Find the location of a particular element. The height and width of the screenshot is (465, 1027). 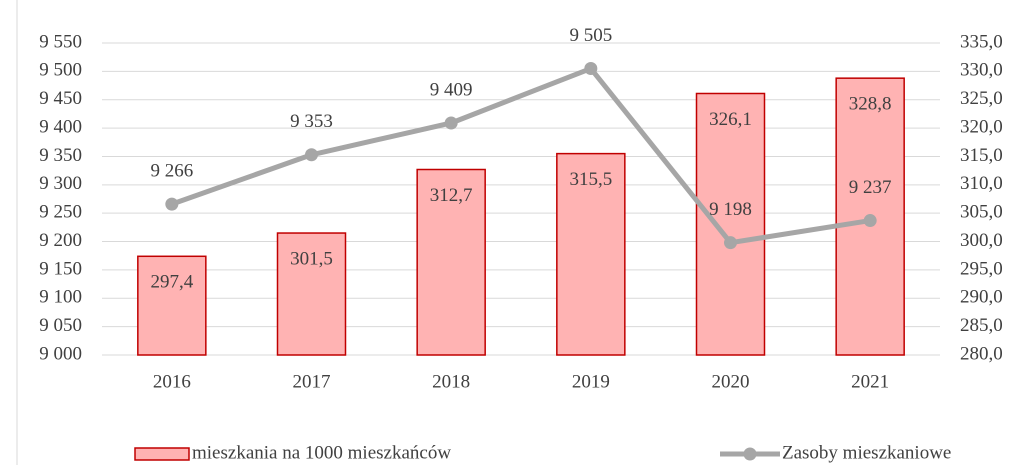

legend-label: Zasoby mieszkaniowe is located at coordinates (866, 452).